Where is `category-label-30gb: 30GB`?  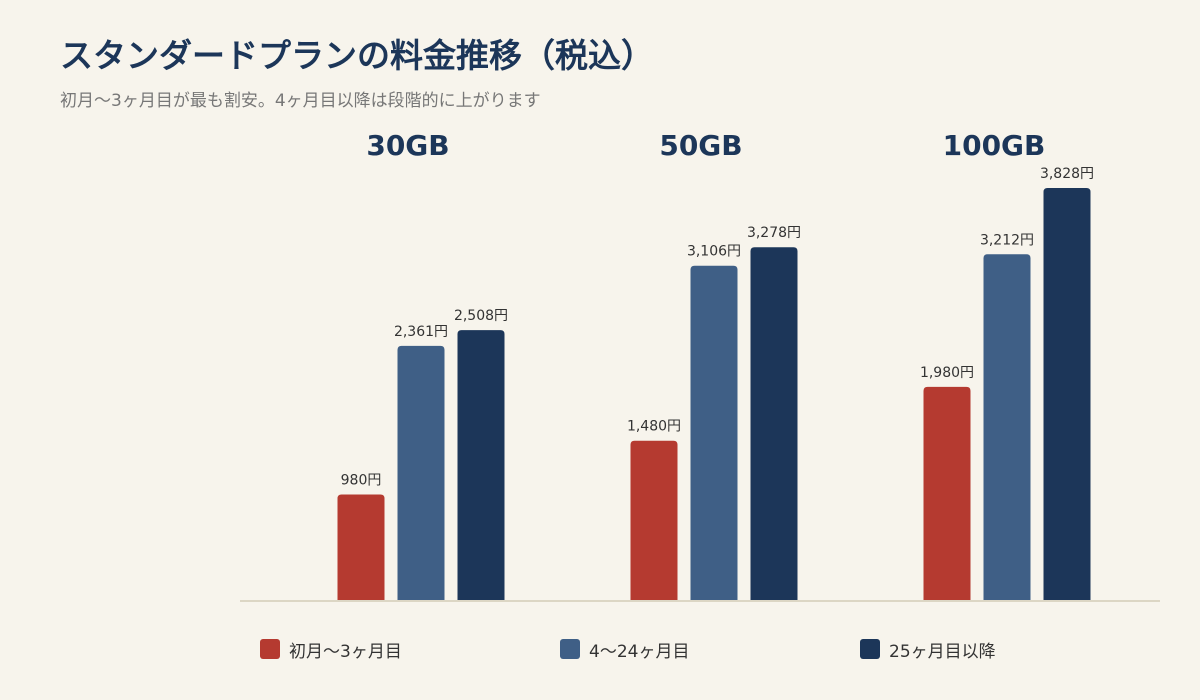
category-label-30gb: 30GB is located at coordinates (407, 145).